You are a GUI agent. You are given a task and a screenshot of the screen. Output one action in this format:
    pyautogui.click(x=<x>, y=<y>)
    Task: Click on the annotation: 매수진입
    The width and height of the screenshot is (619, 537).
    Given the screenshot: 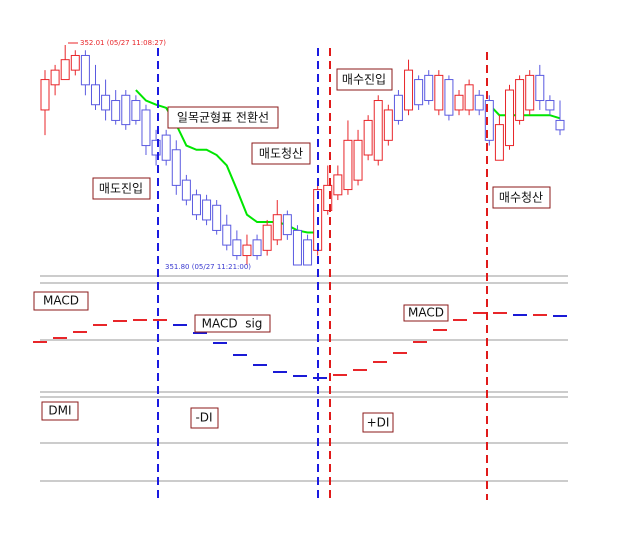 What is the action you would take?
    pyautogui.click(x=364, y=80)
    